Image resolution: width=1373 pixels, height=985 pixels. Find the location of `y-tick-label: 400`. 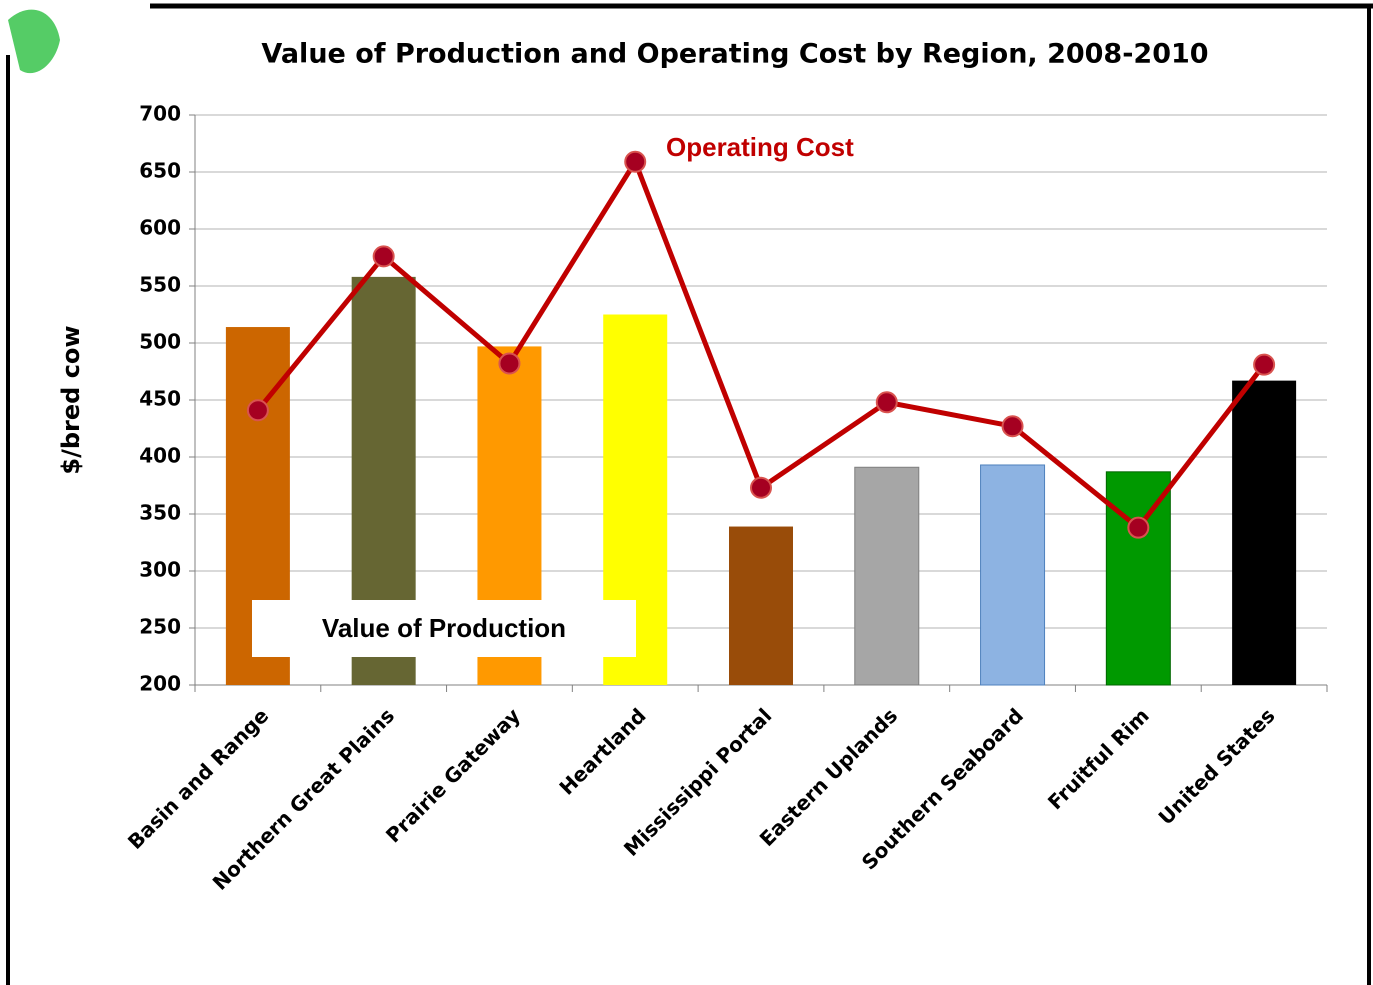

y-tick-label: 400 is located at coordinates (160, 456).